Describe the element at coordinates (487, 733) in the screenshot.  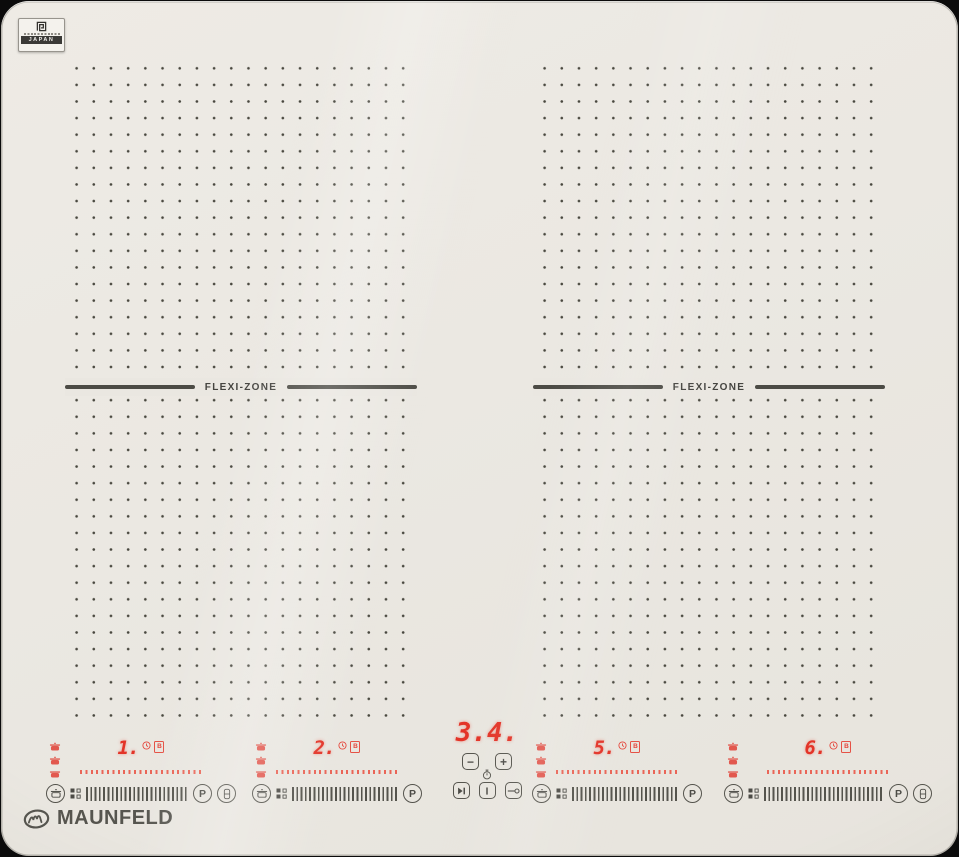
I see `timer-readout: 3.4.` at that location.